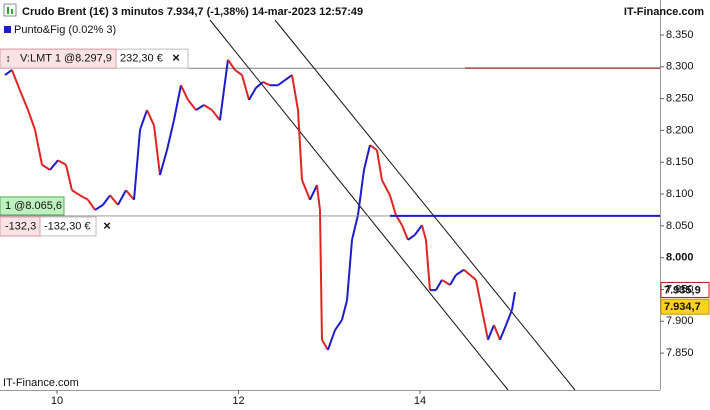  I want to click on y-tick-label: 8.300, so click(680, 67).